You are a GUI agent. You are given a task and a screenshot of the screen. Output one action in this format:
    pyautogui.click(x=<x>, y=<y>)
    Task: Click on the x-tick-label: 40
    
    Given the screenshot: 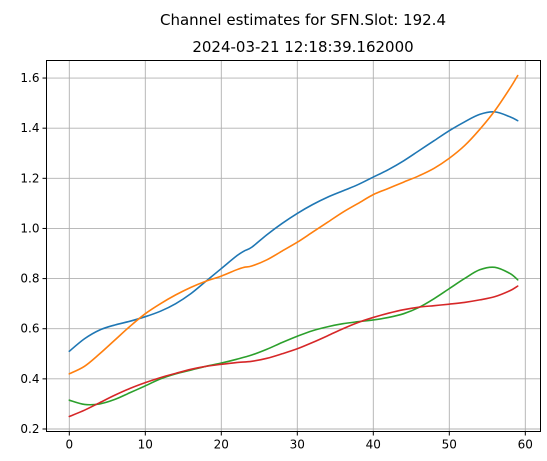 What is the action you would take?
    pyautogui.click(x=373, y=445)
    